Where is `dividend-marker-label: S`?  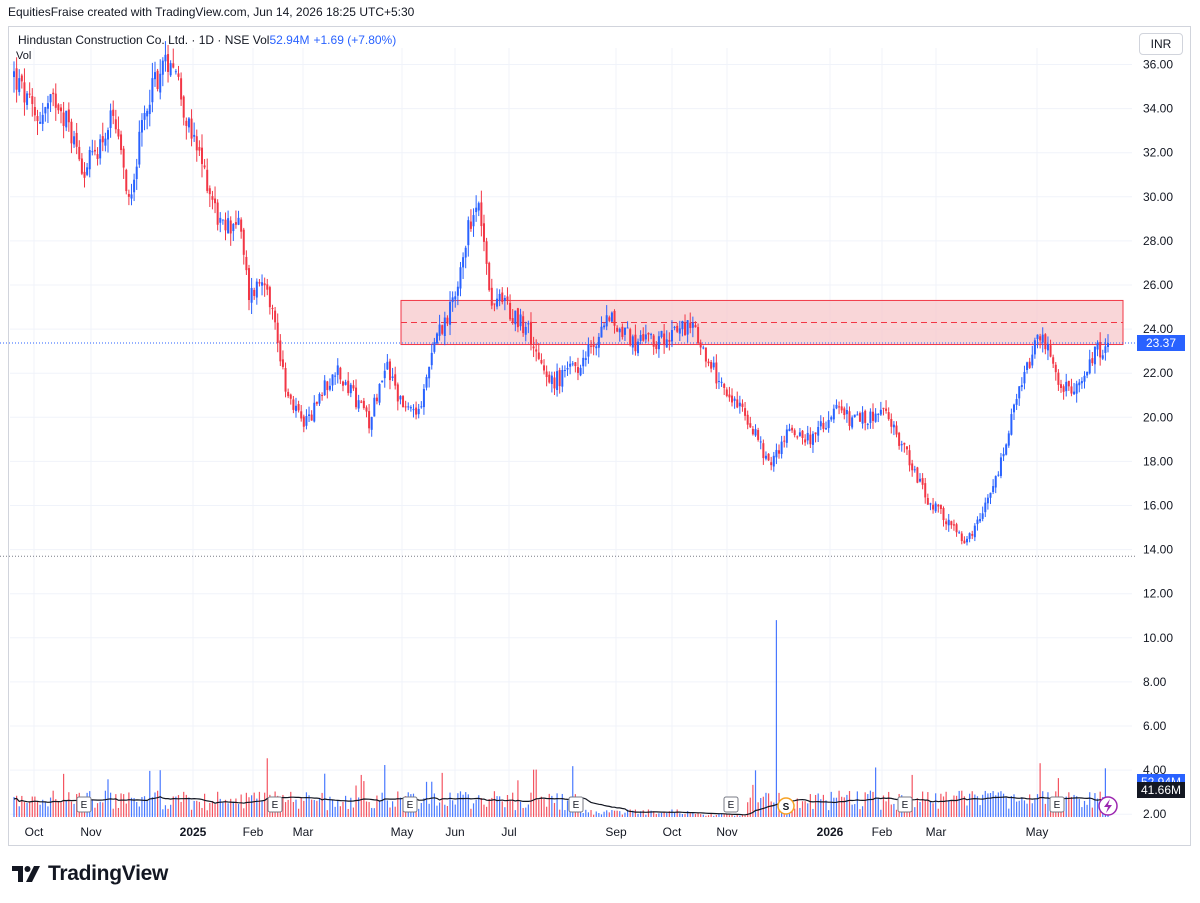 dividend-marker-label: S is located at coordinates (786, 807).